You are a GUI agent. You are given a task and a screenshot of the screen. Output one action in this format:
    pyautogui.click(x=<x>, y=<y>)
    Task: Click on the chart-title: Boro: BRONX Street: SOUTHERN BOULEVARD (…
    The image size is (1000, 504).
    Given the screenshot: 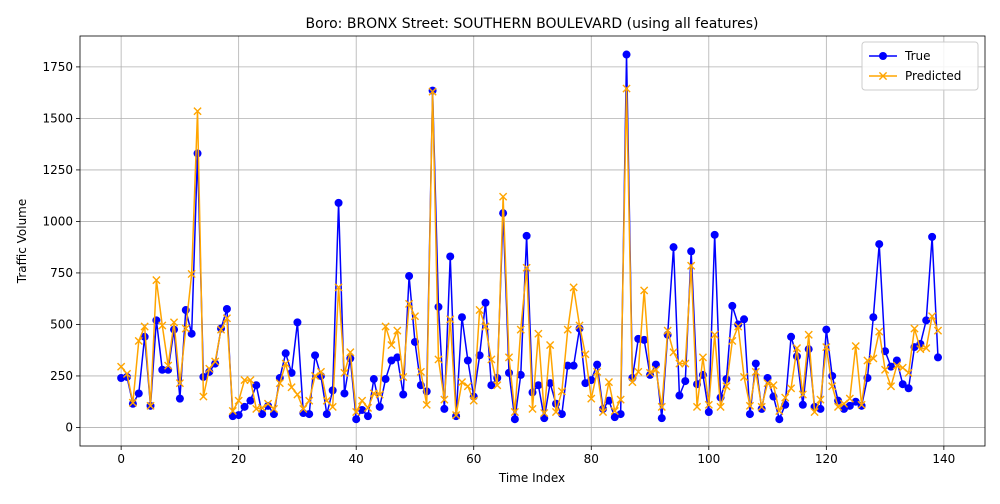 What is the action you would take?
    pyautogui.click(x=532, y=24)
    